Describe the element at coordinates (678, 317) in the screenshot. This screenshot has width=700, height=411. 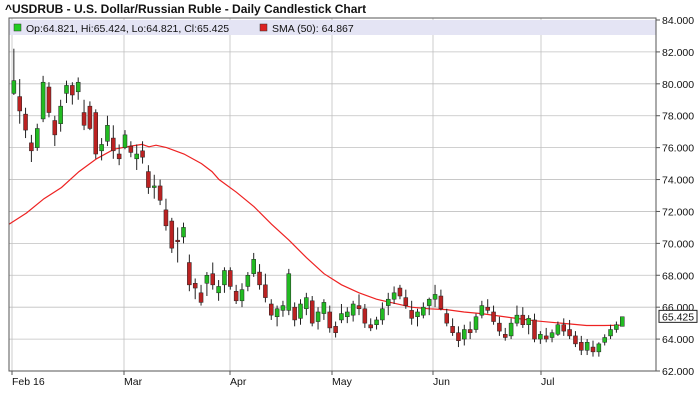
I see `last-price-label: 65.425` at that location.